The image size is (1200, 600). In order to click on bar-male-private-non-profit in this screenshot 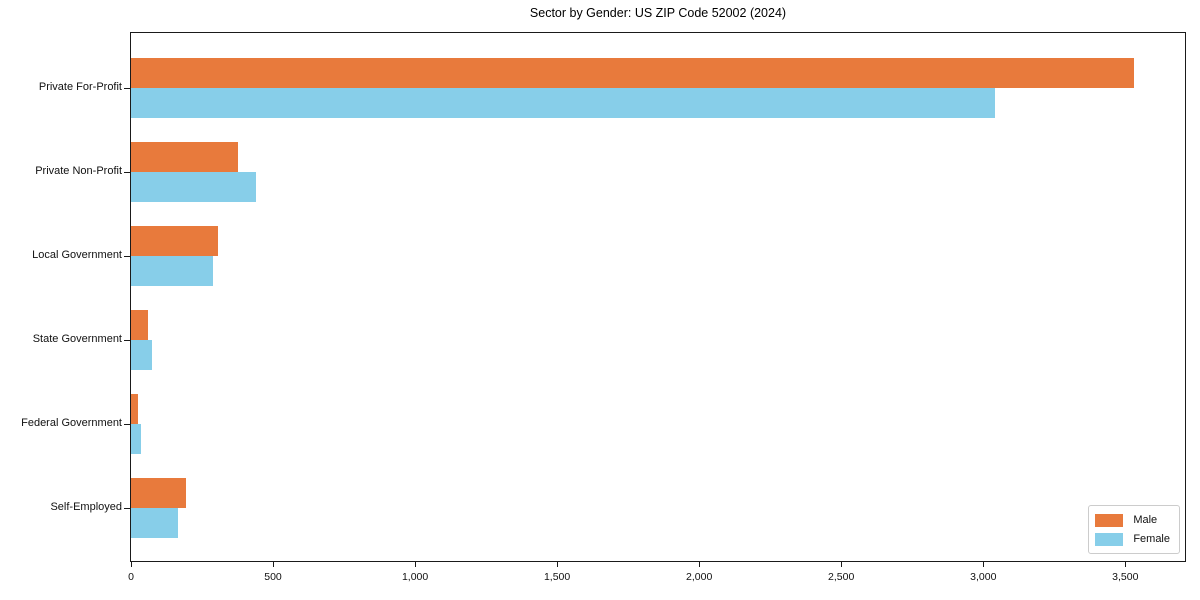, I will do `click(184, 157)`.